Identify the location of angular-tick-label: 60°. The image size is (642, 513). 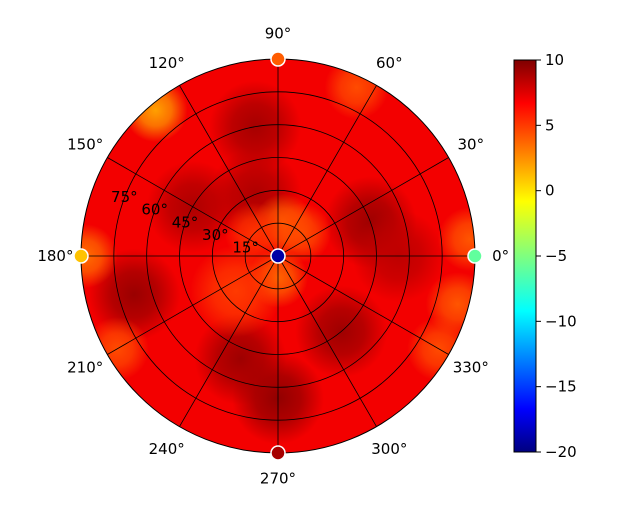
(389, 63).